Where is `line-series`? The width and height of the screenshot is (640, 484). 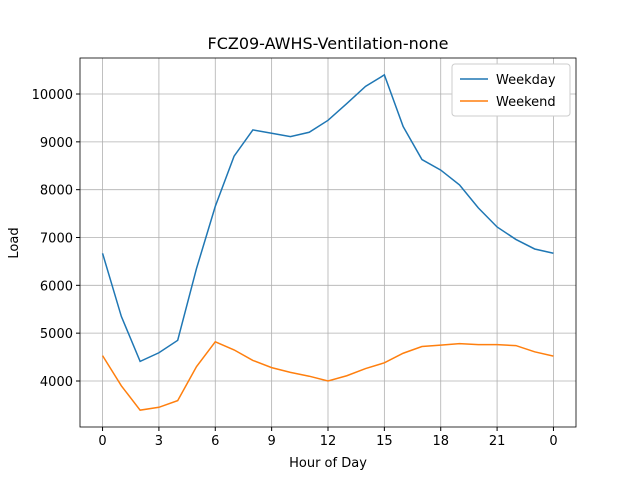 line-series is located at coordinates (327, 375).